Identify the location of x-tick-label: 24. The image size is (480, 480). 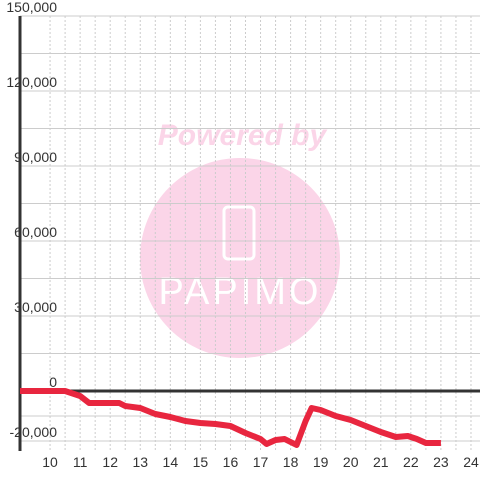
(471, 462).